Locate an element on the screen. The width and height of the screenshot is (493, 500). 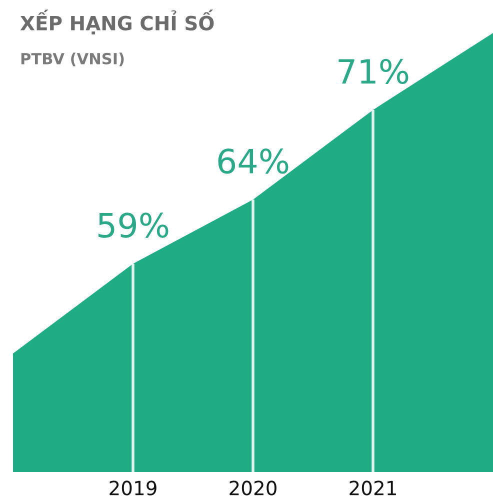
x-tick-label: 2021 is located at coordinates (373, 488).